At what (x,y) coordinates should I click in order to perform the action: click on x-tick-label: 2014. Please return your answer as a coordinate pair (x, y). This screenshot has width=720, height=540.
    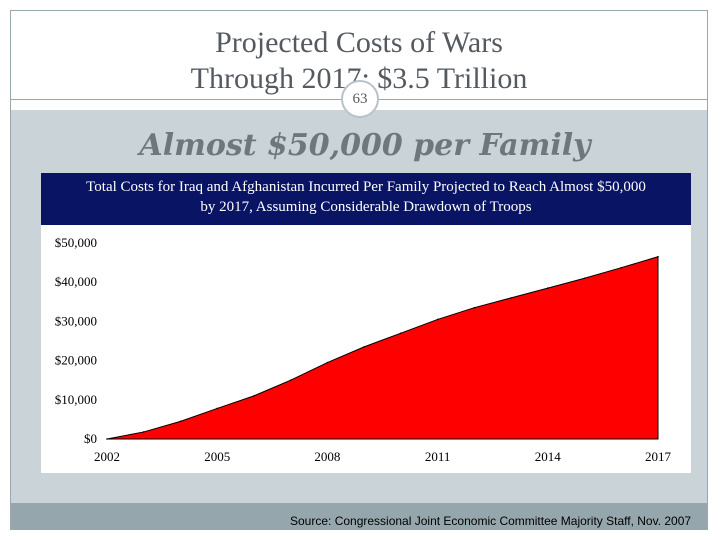
    Looking at the image, I should click on (548, 456).